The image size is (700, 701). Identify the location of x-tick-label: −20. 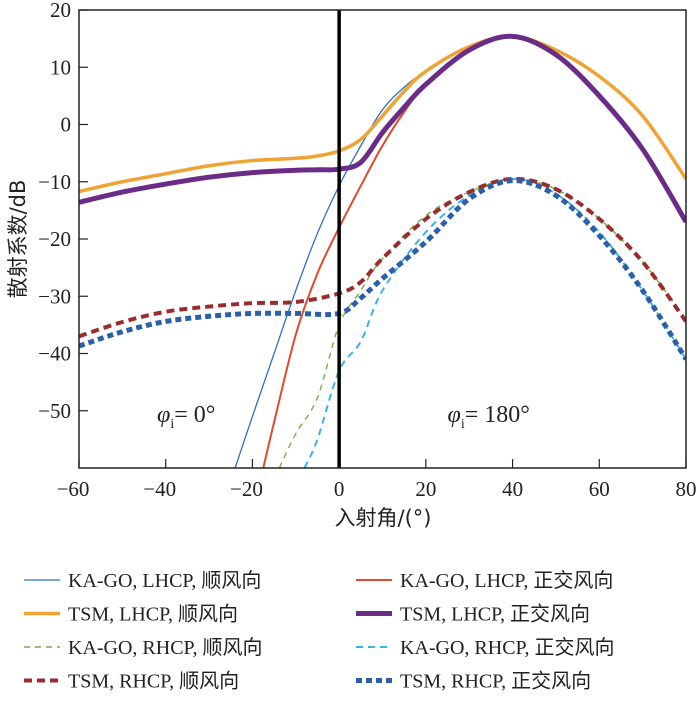
(246, 489).